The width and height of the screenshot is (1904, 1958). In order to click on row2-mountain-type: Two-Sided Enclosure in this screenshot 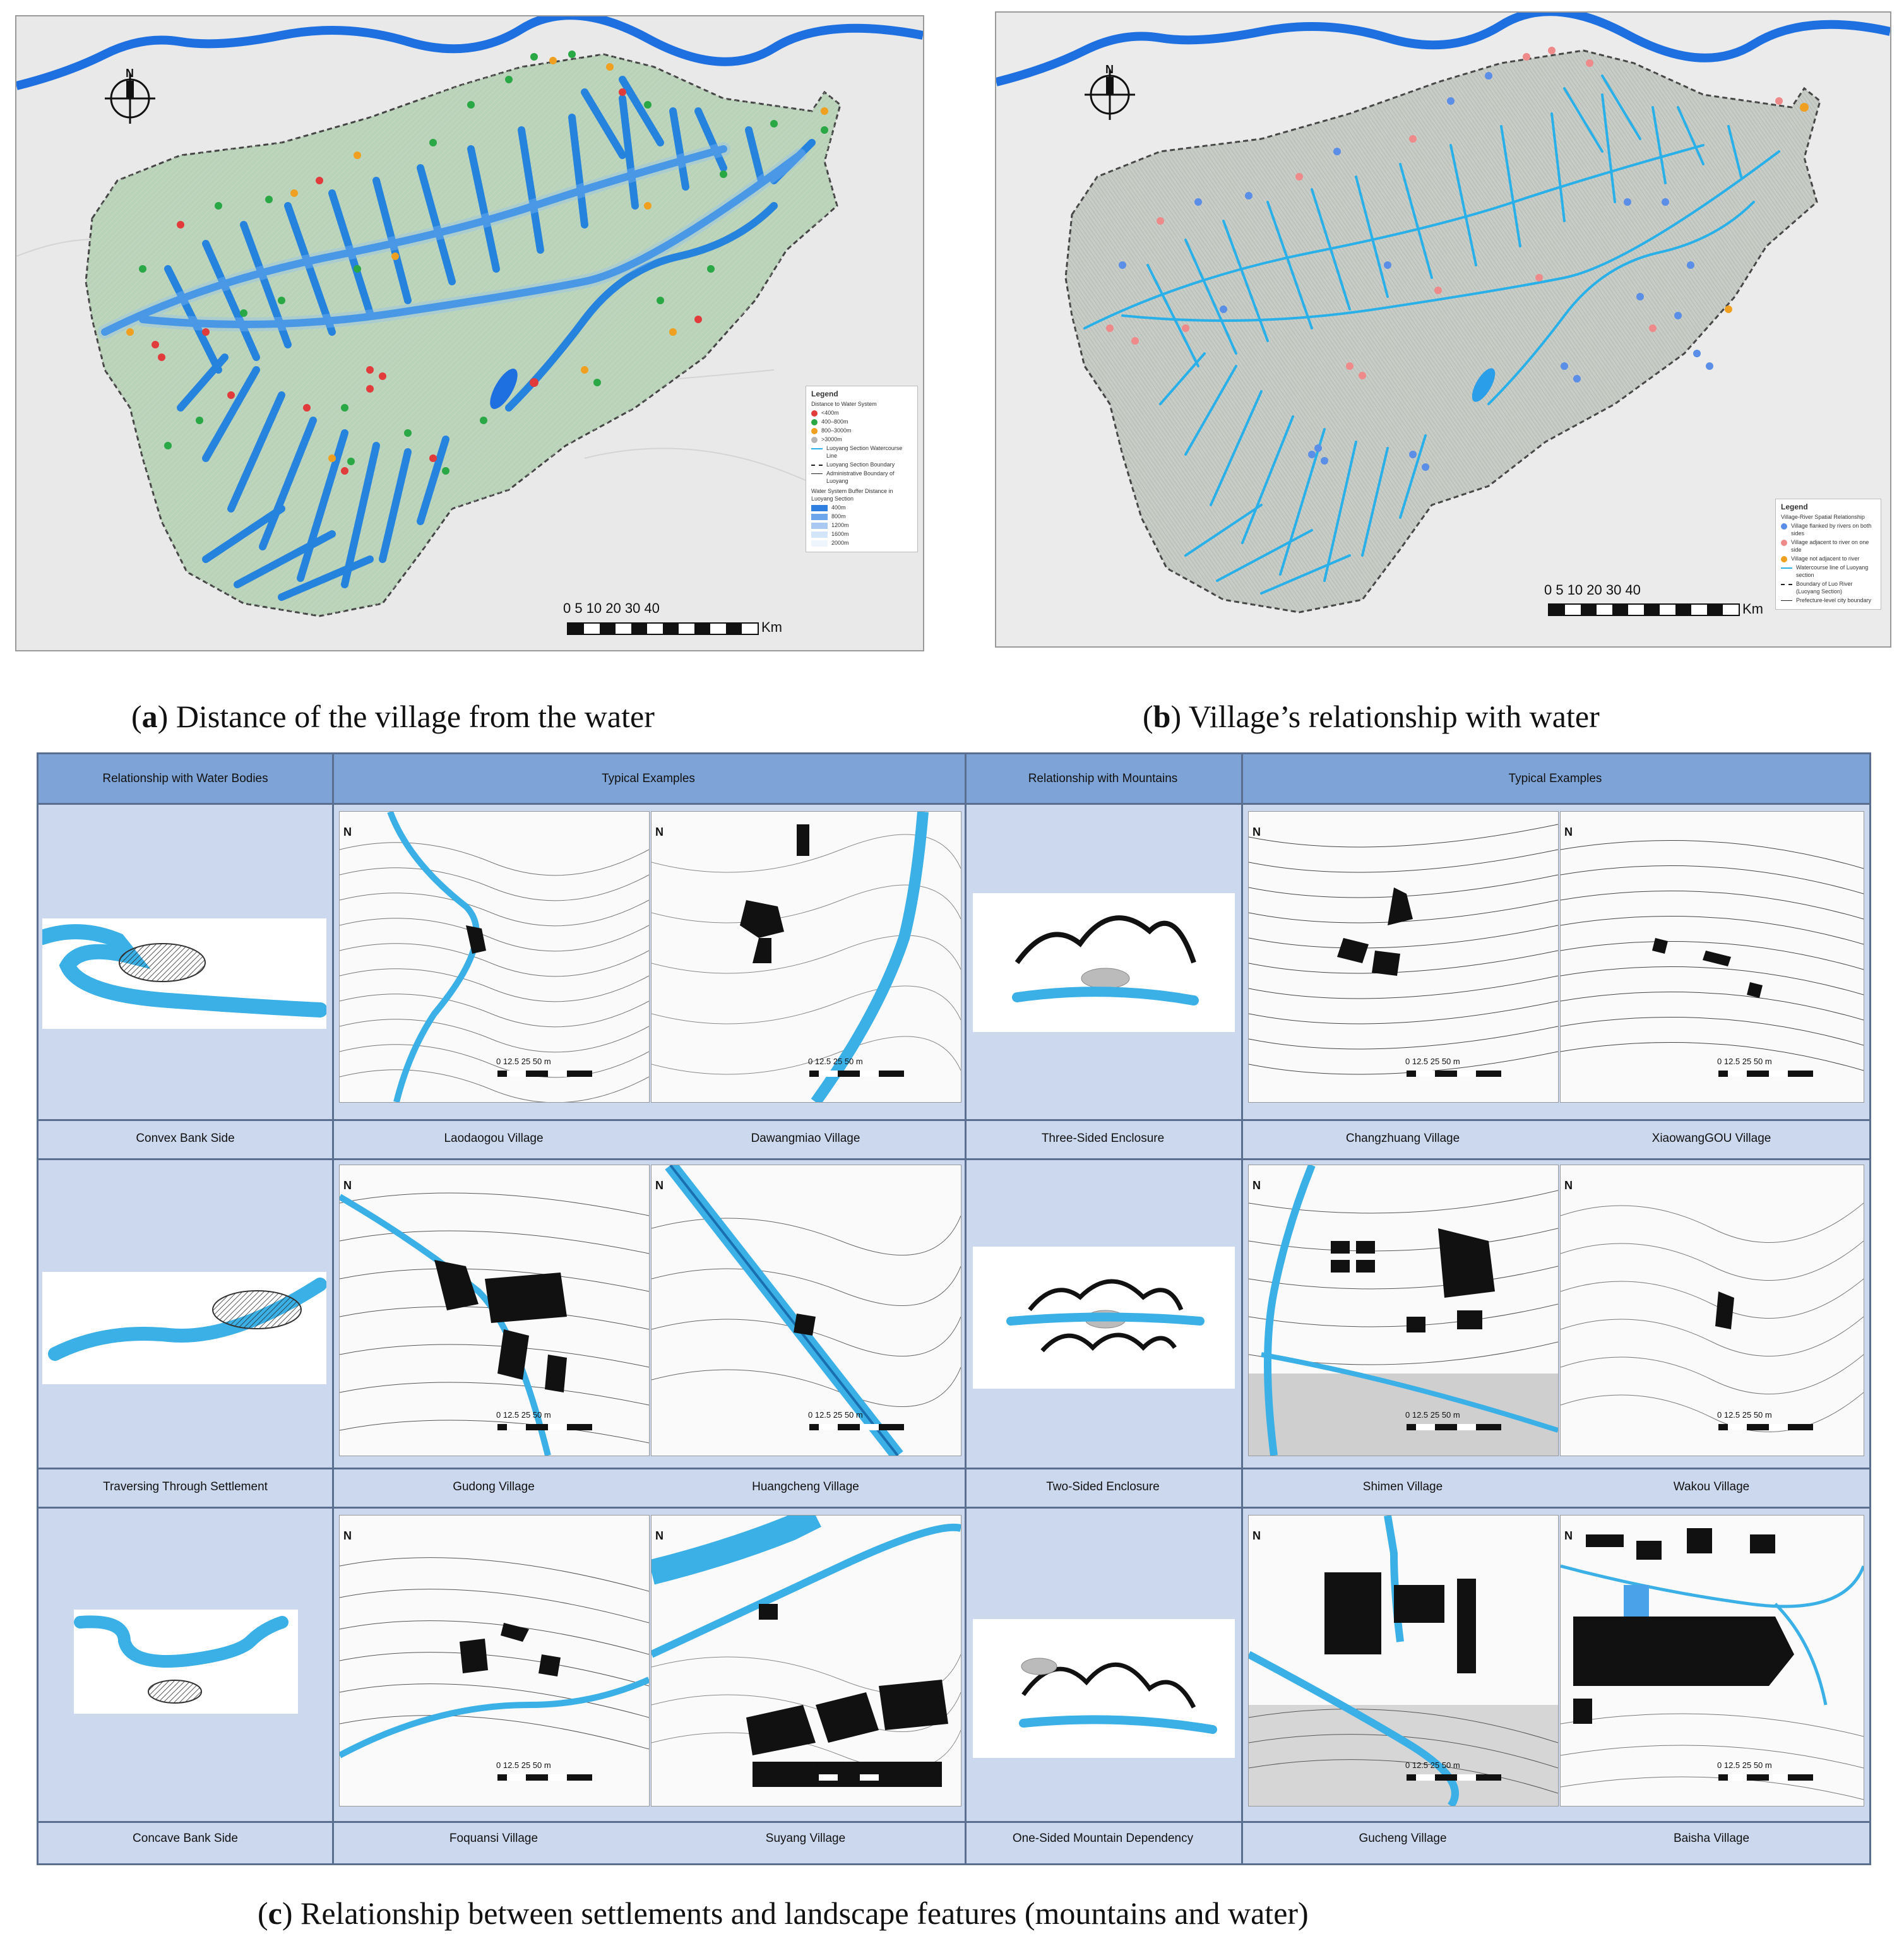, I will do `click(1103, 1487)`.